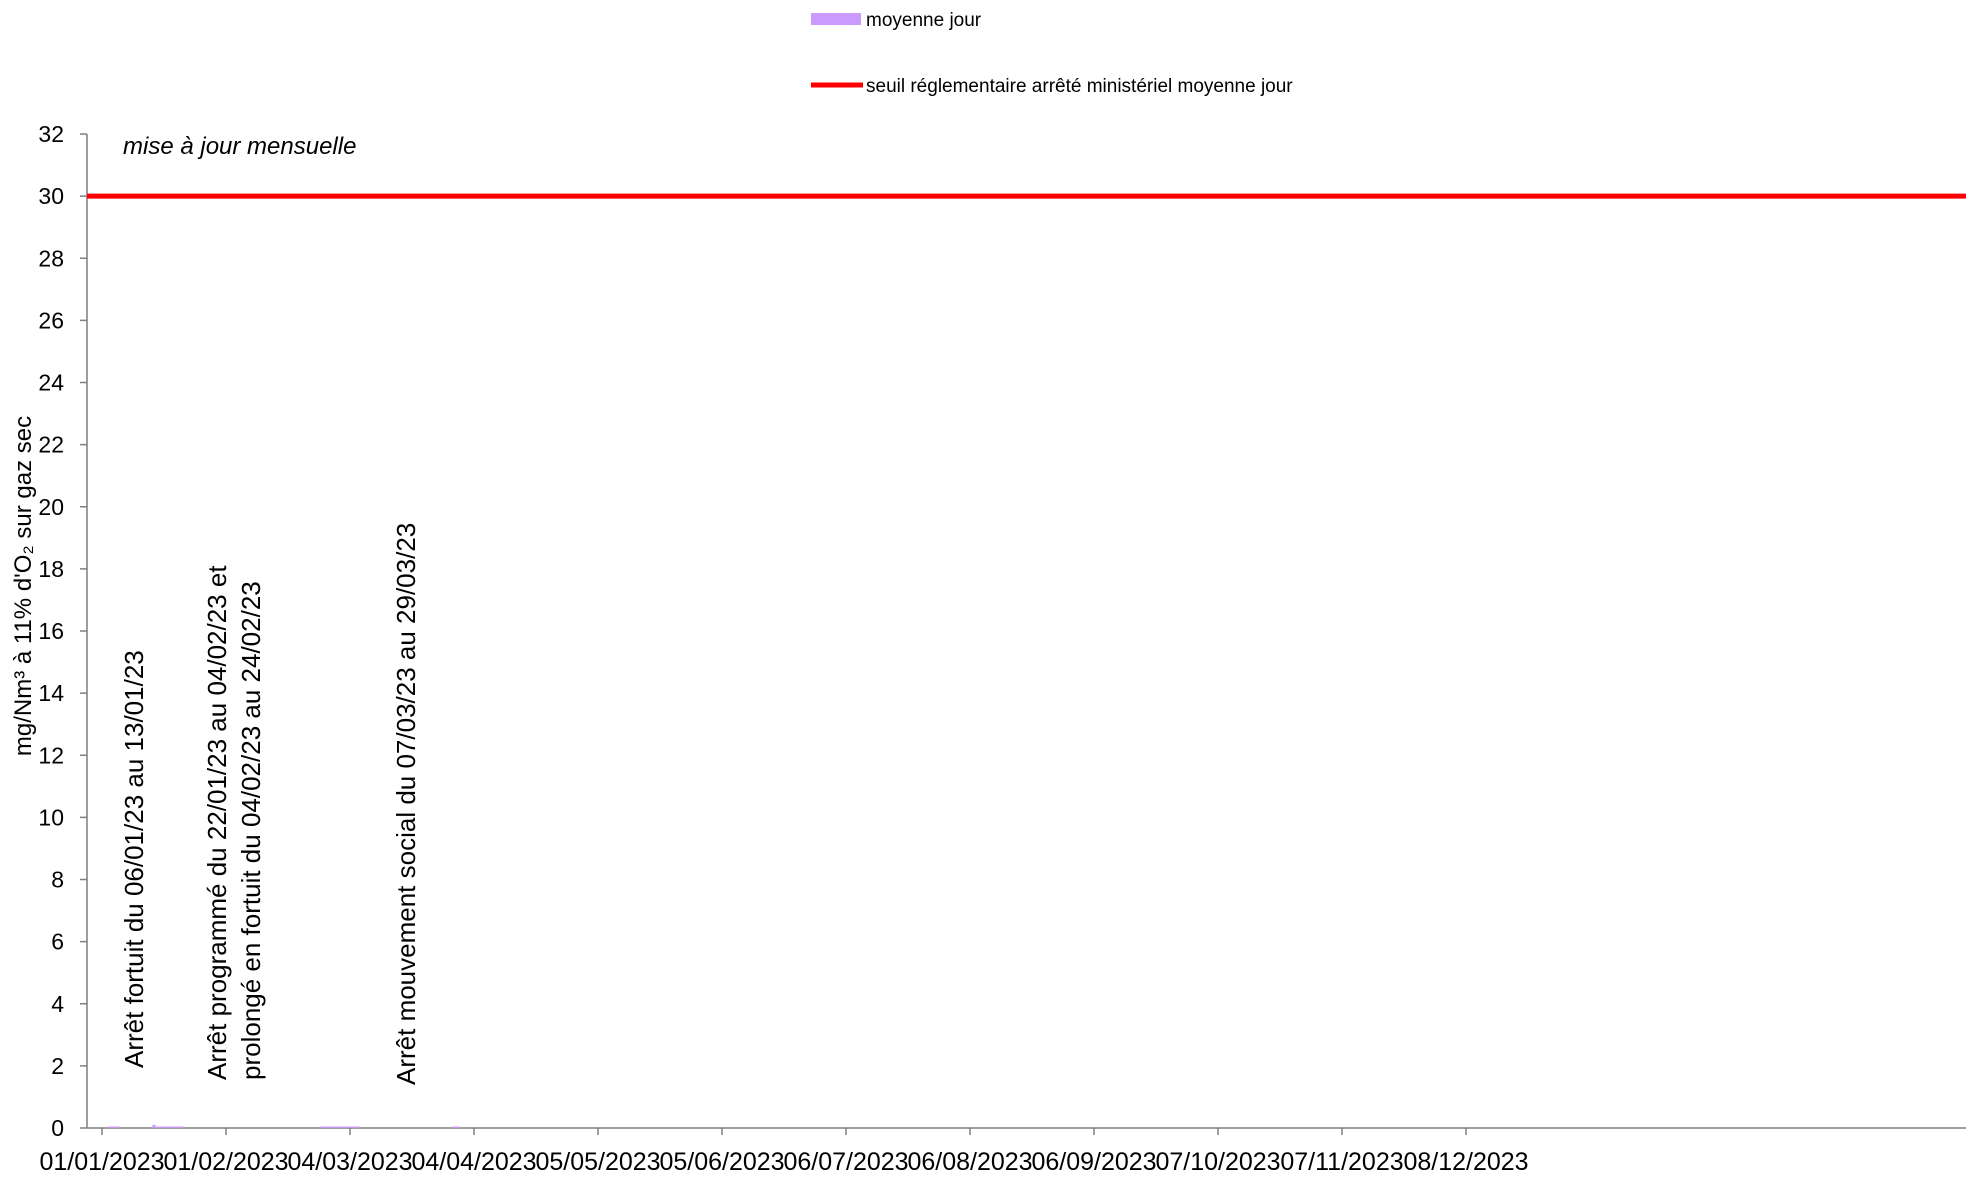  Describe the element at coordinates (101, 1160) in the screenshot. I see `x-tick-label: 01/01/2023` at that location.